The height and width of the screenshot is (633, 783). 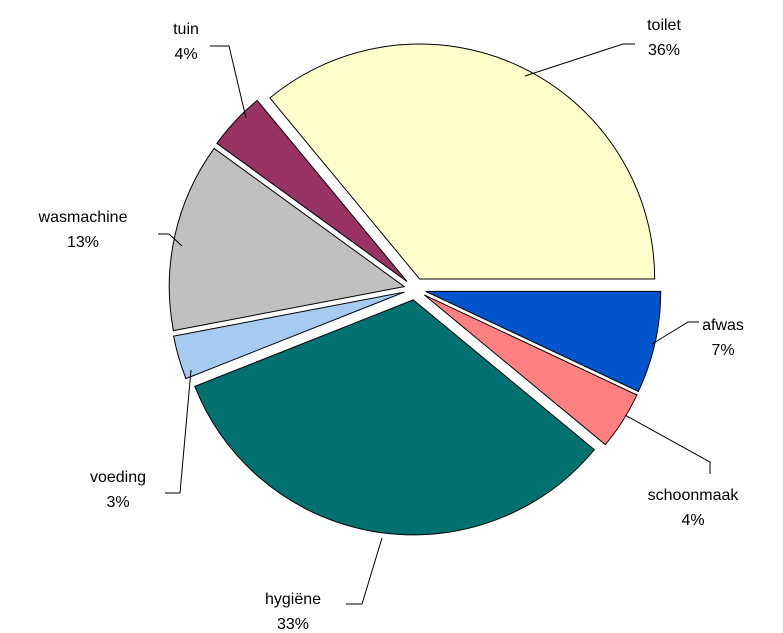 I want to click on slice-label-toilet: toilet, so click(x=664, y=25).